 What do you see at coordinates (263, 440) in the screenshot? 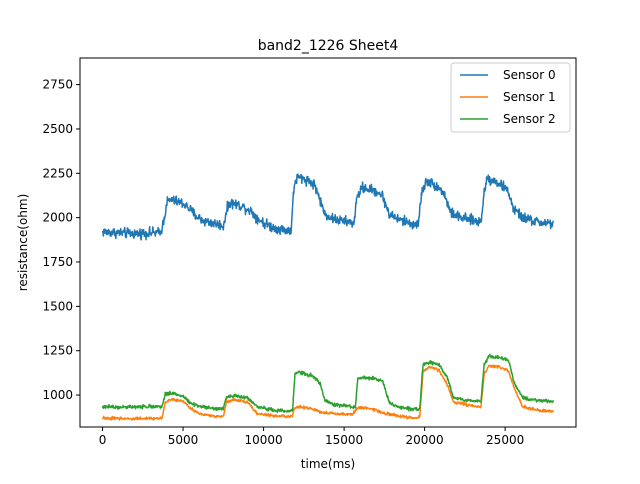
I see `x-tick-label: 10000` at bounding box center [263, 440].